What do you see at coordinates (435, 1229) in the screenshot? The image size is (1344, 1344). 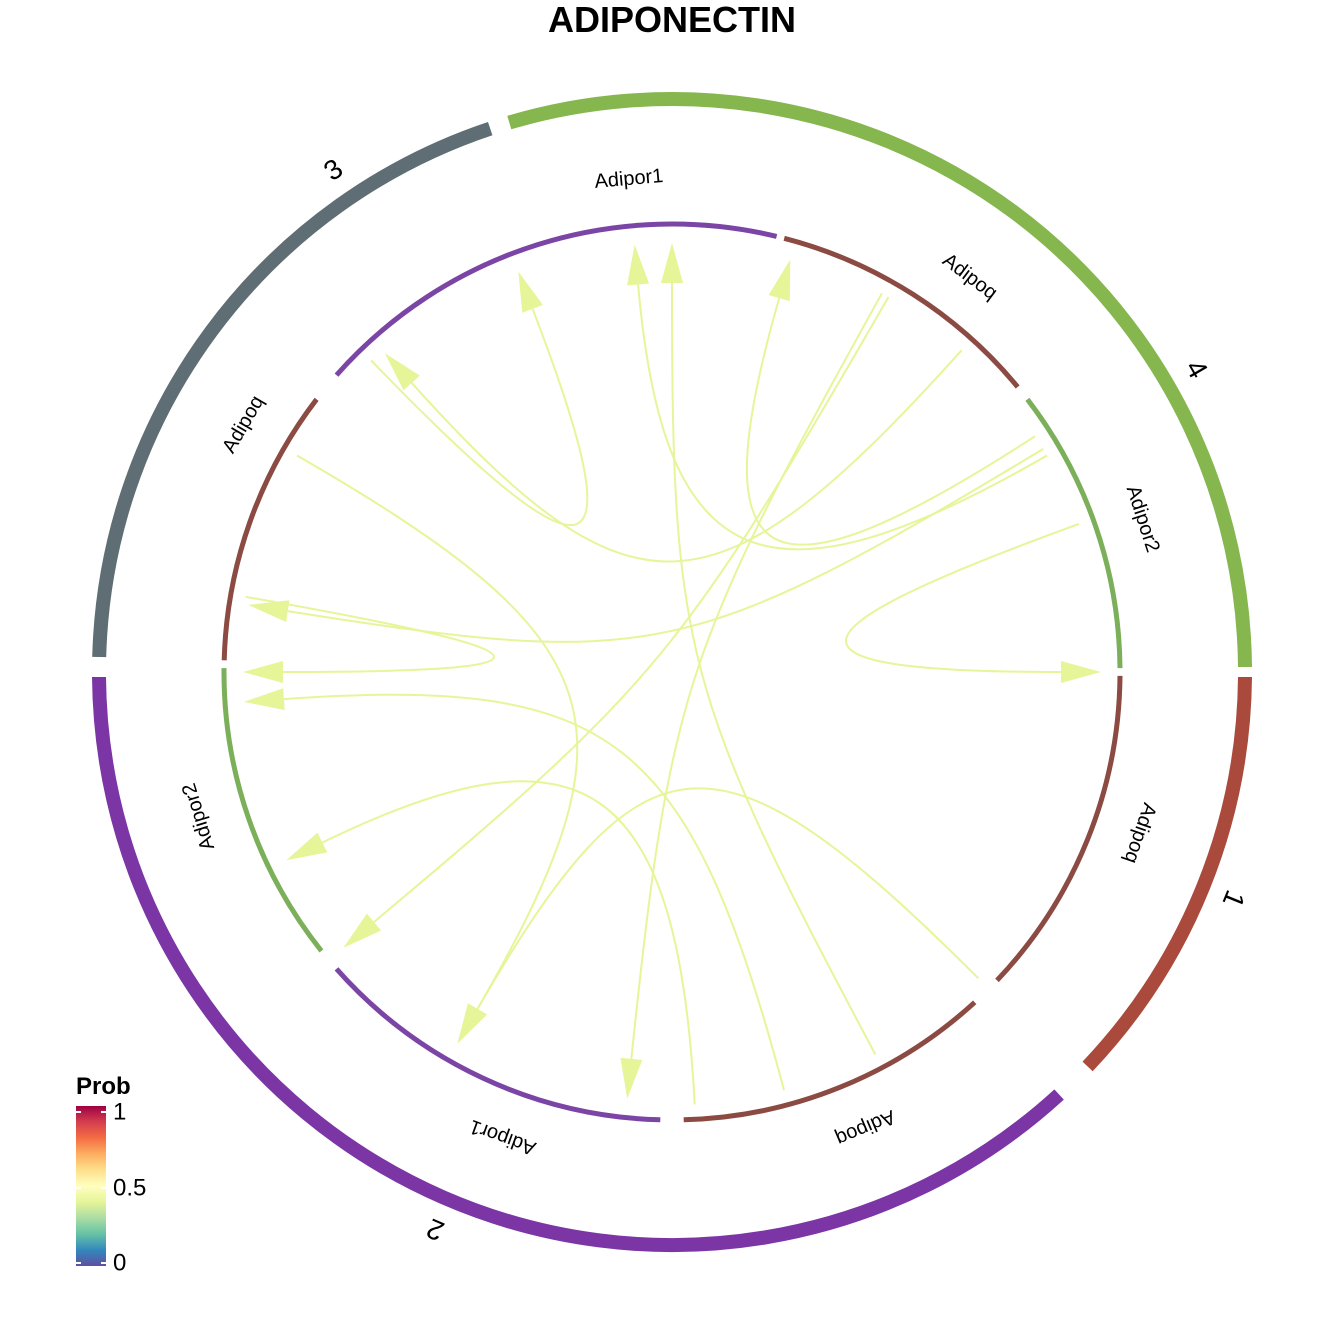 I see `group-label-2: 2` at bounding box center [435, 1229].